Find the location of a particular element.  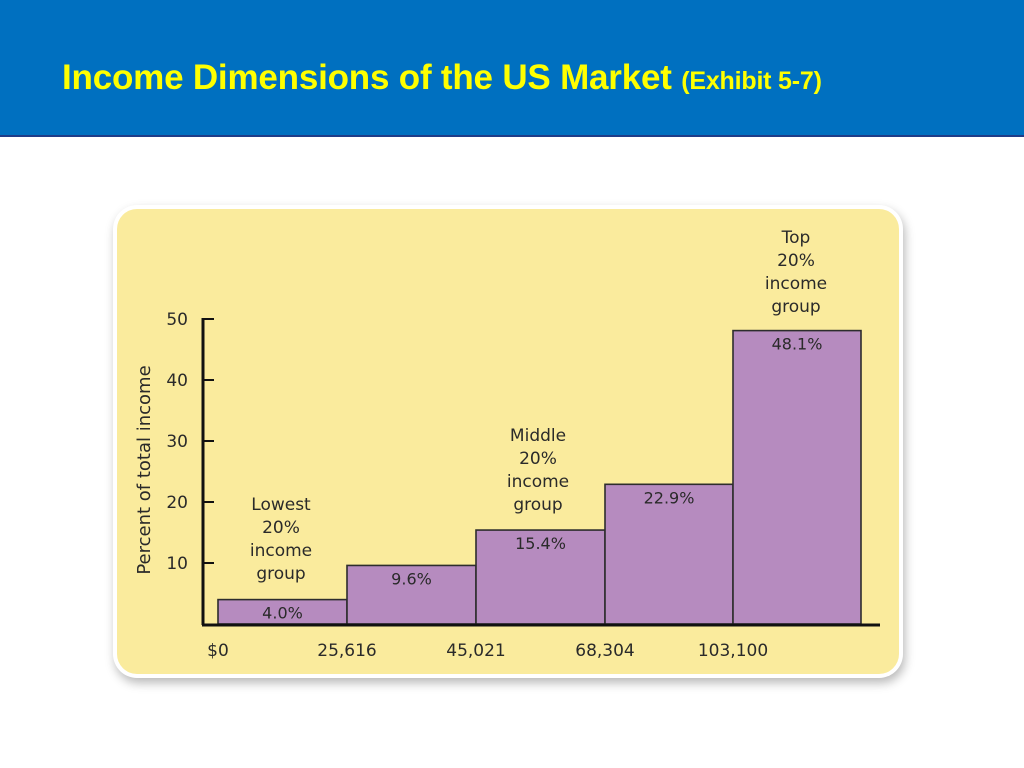

bar-value-label-2: 9.6% is located at coordinates (411, 578).